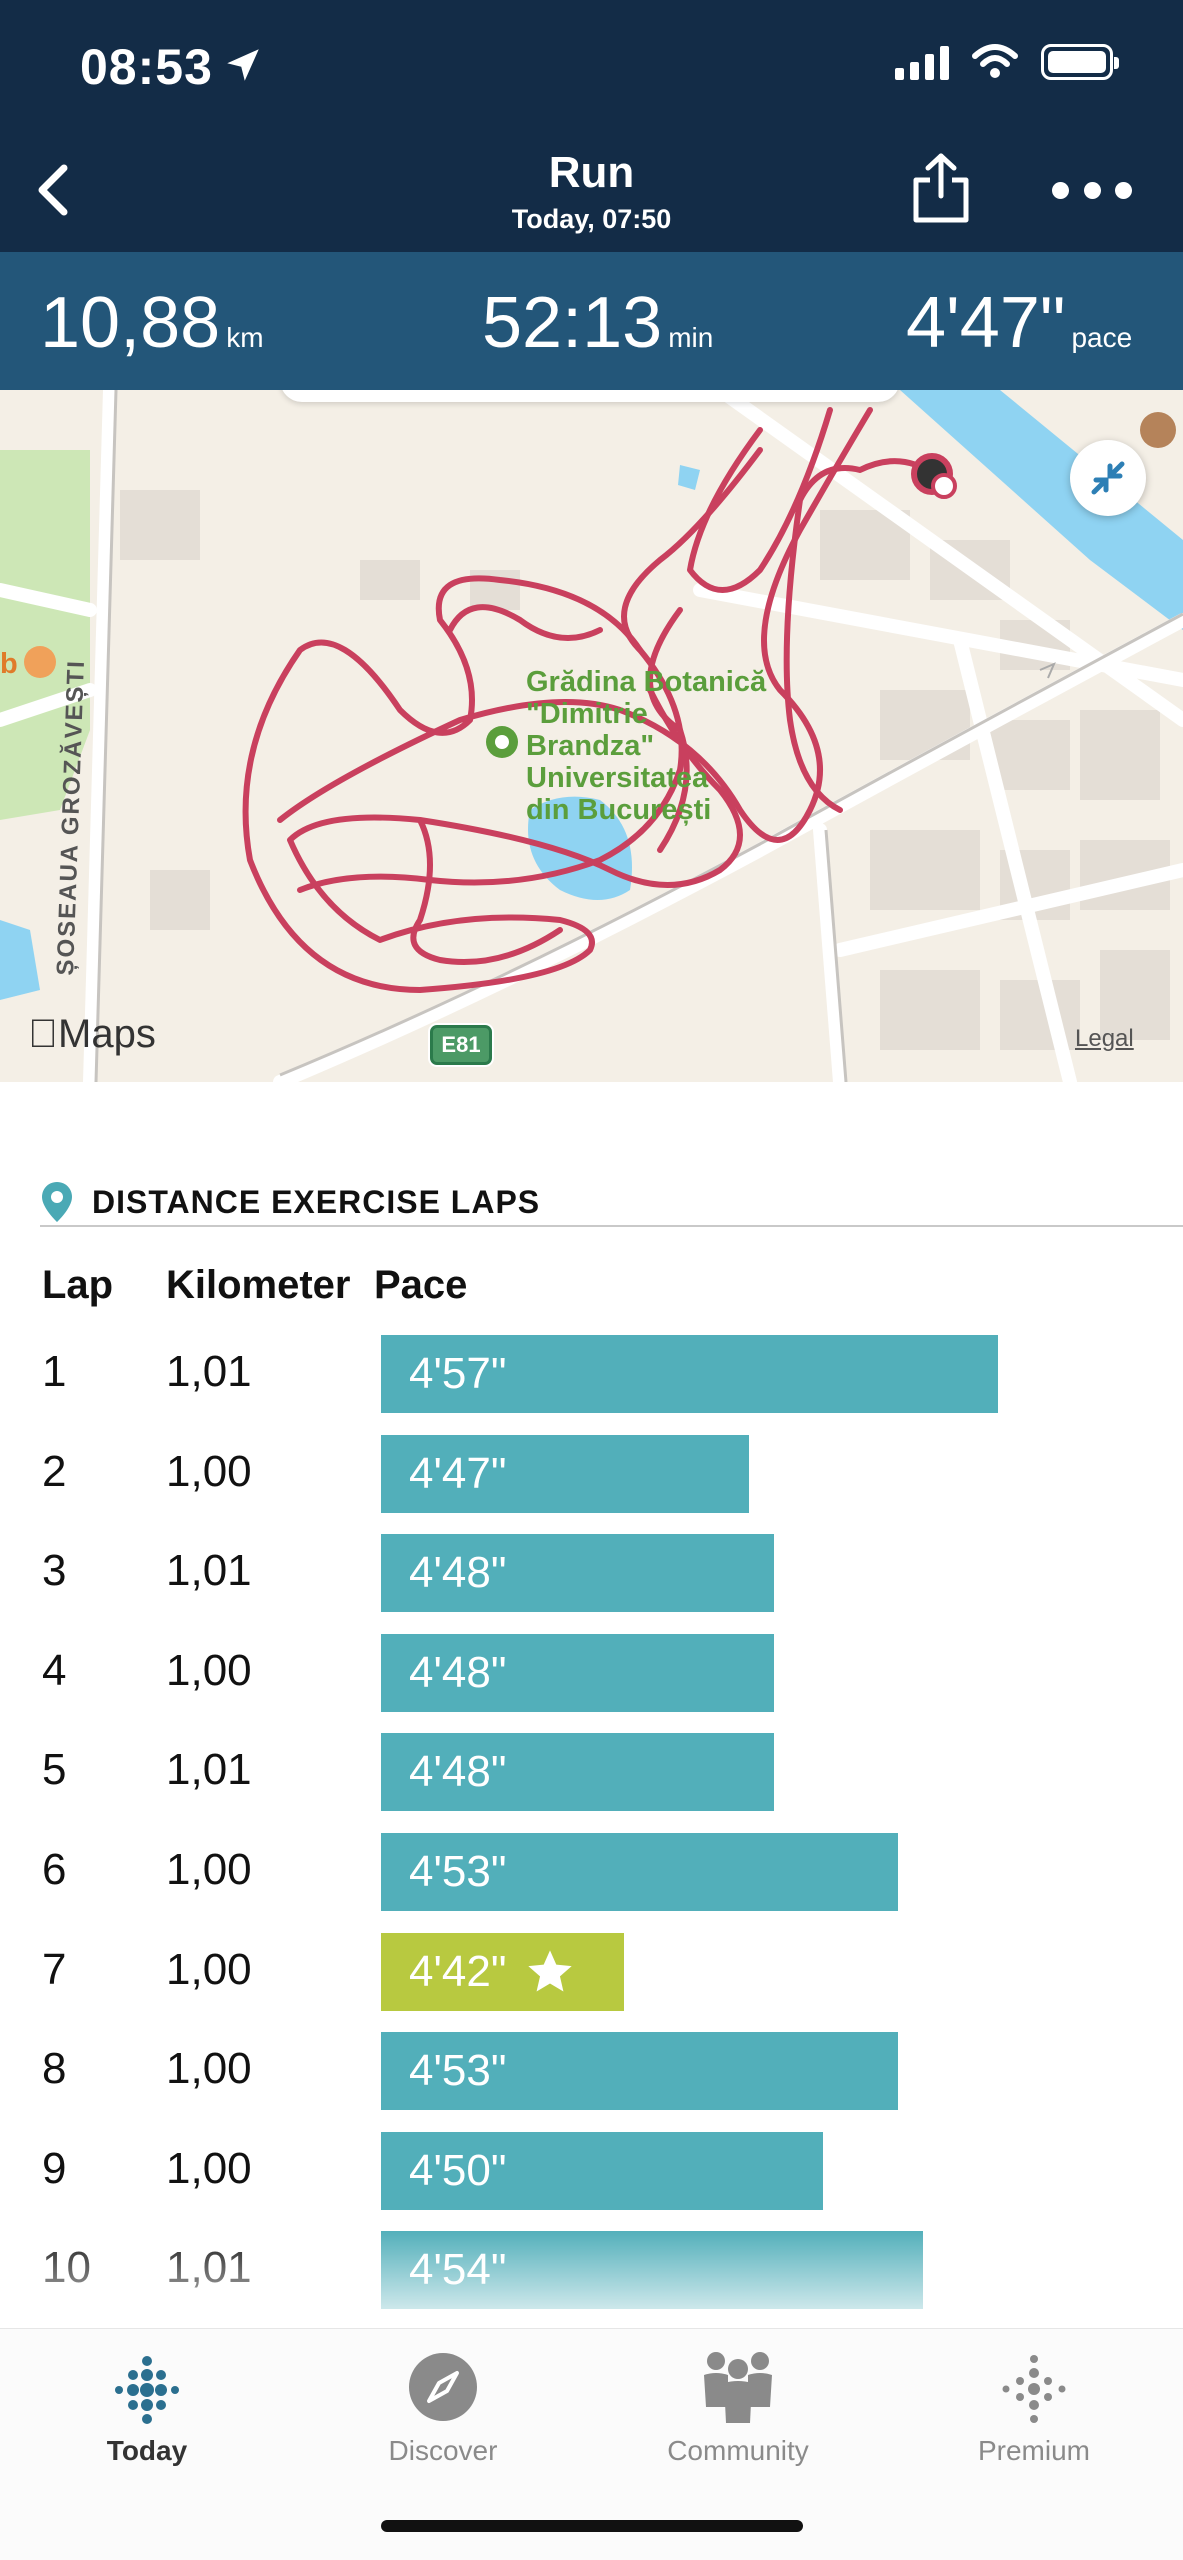 The height and width of the screenshot is (2560, 1183). Describe the element at coordinates (986, 323) in the screenshot. I see `pace-value: 4'47"` at that location.